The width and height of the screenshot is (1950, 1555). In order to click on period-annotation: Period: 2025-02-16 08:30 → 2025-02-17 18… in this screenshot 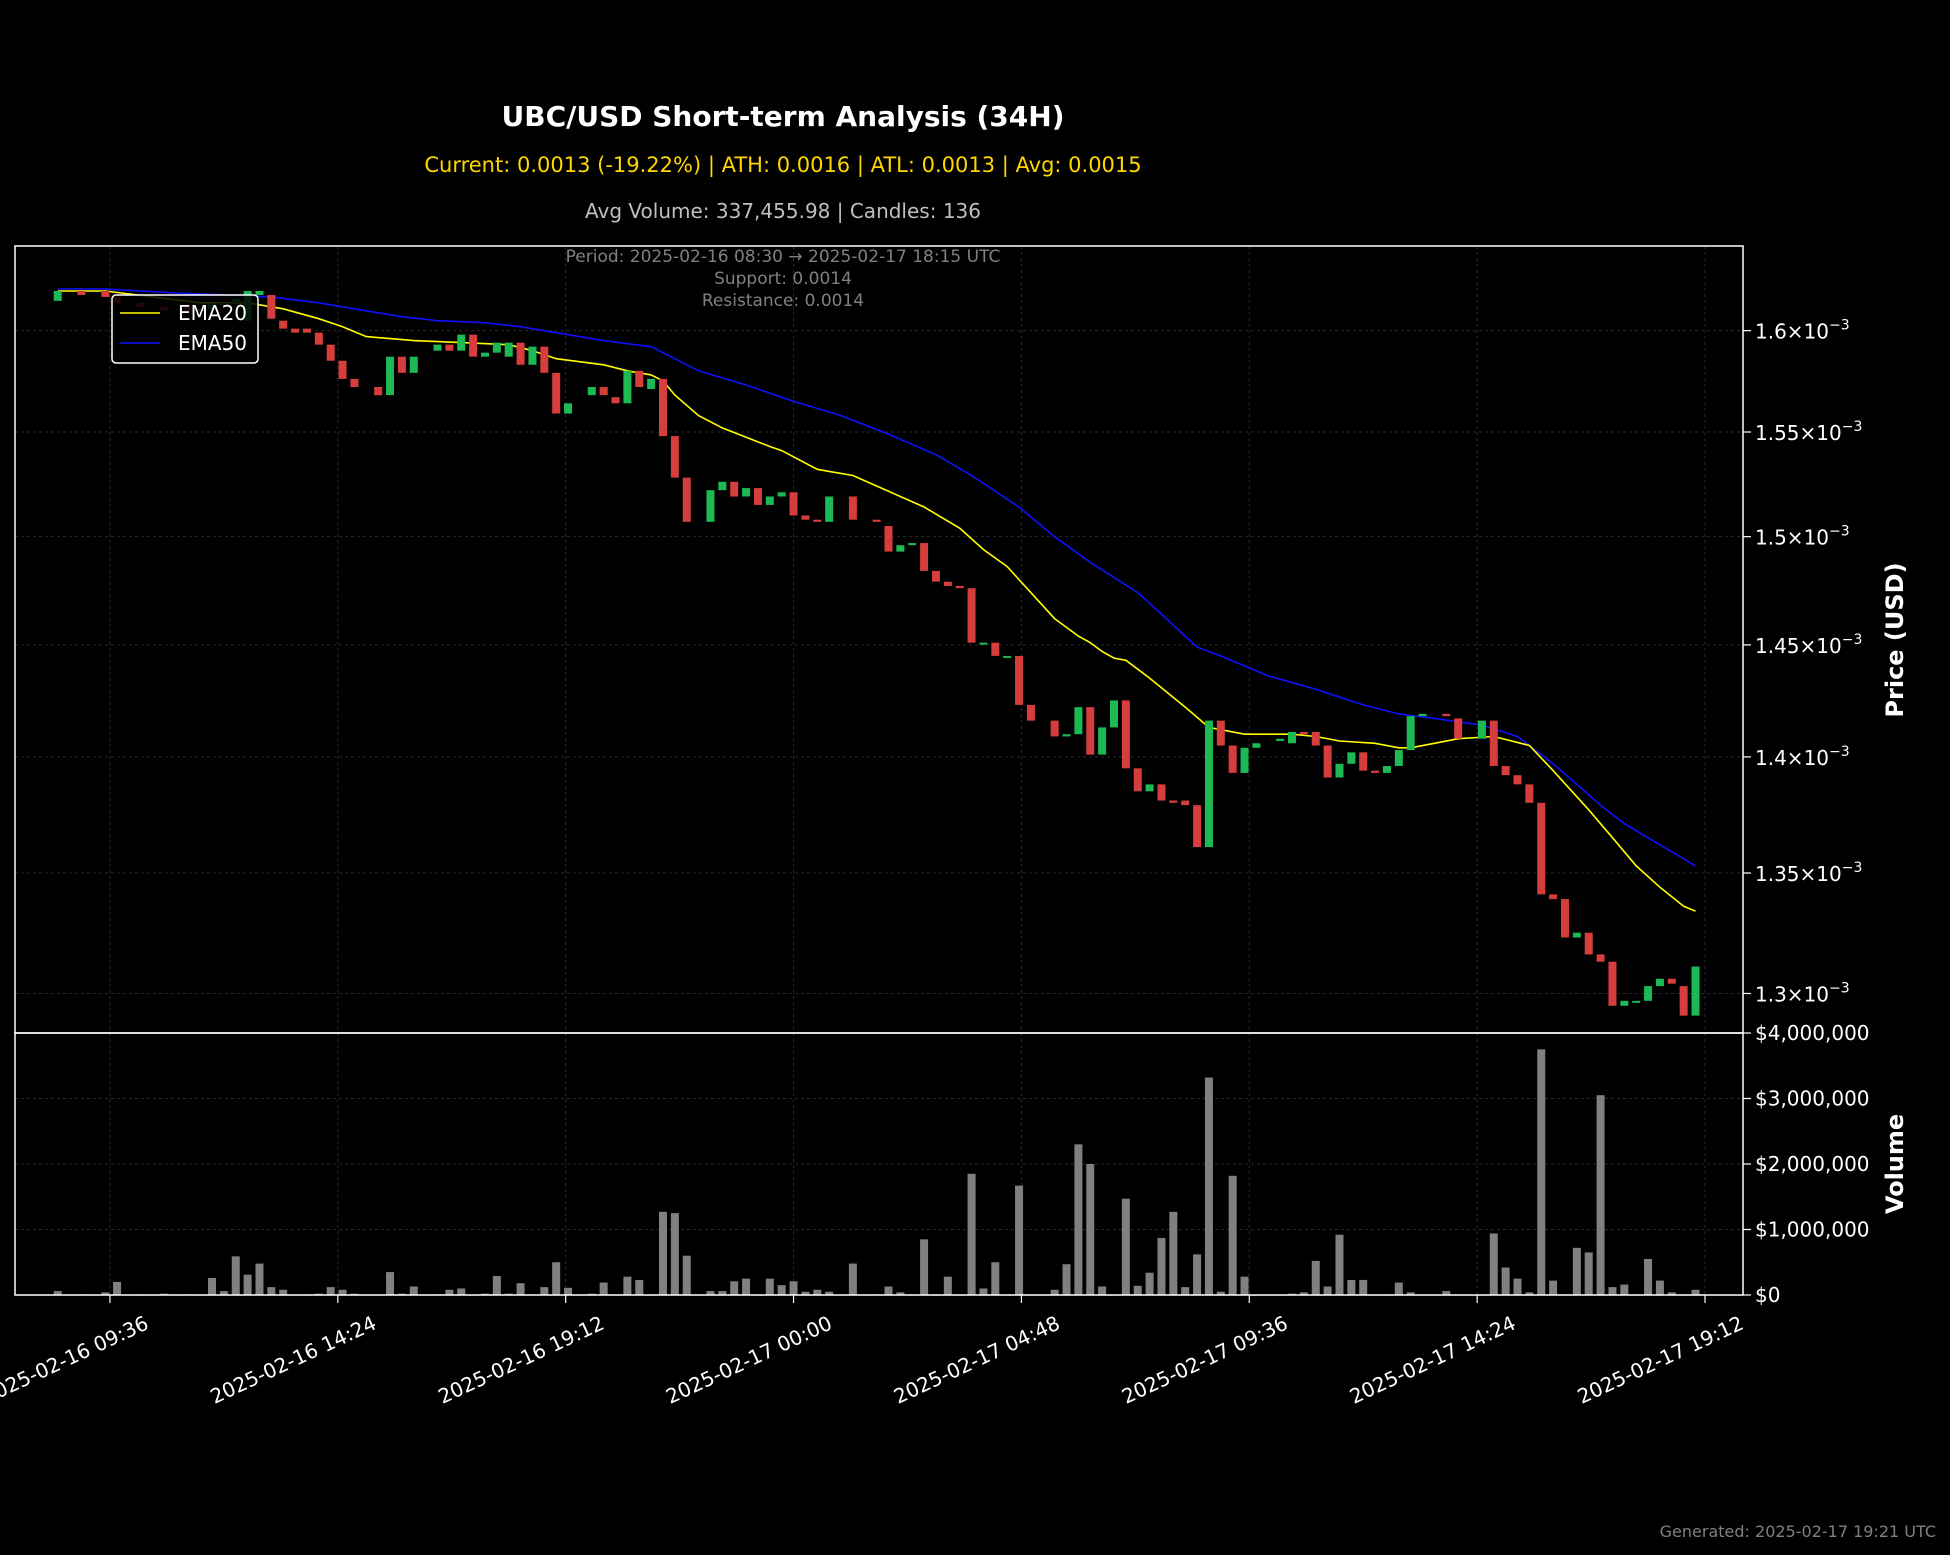, I will do `click(783, 257)`.